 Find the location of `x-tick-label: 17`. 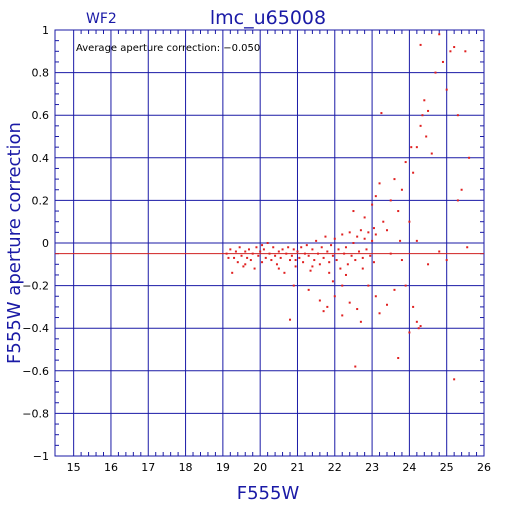

x-tick-label: 17 is located at coordinates (148, 467).